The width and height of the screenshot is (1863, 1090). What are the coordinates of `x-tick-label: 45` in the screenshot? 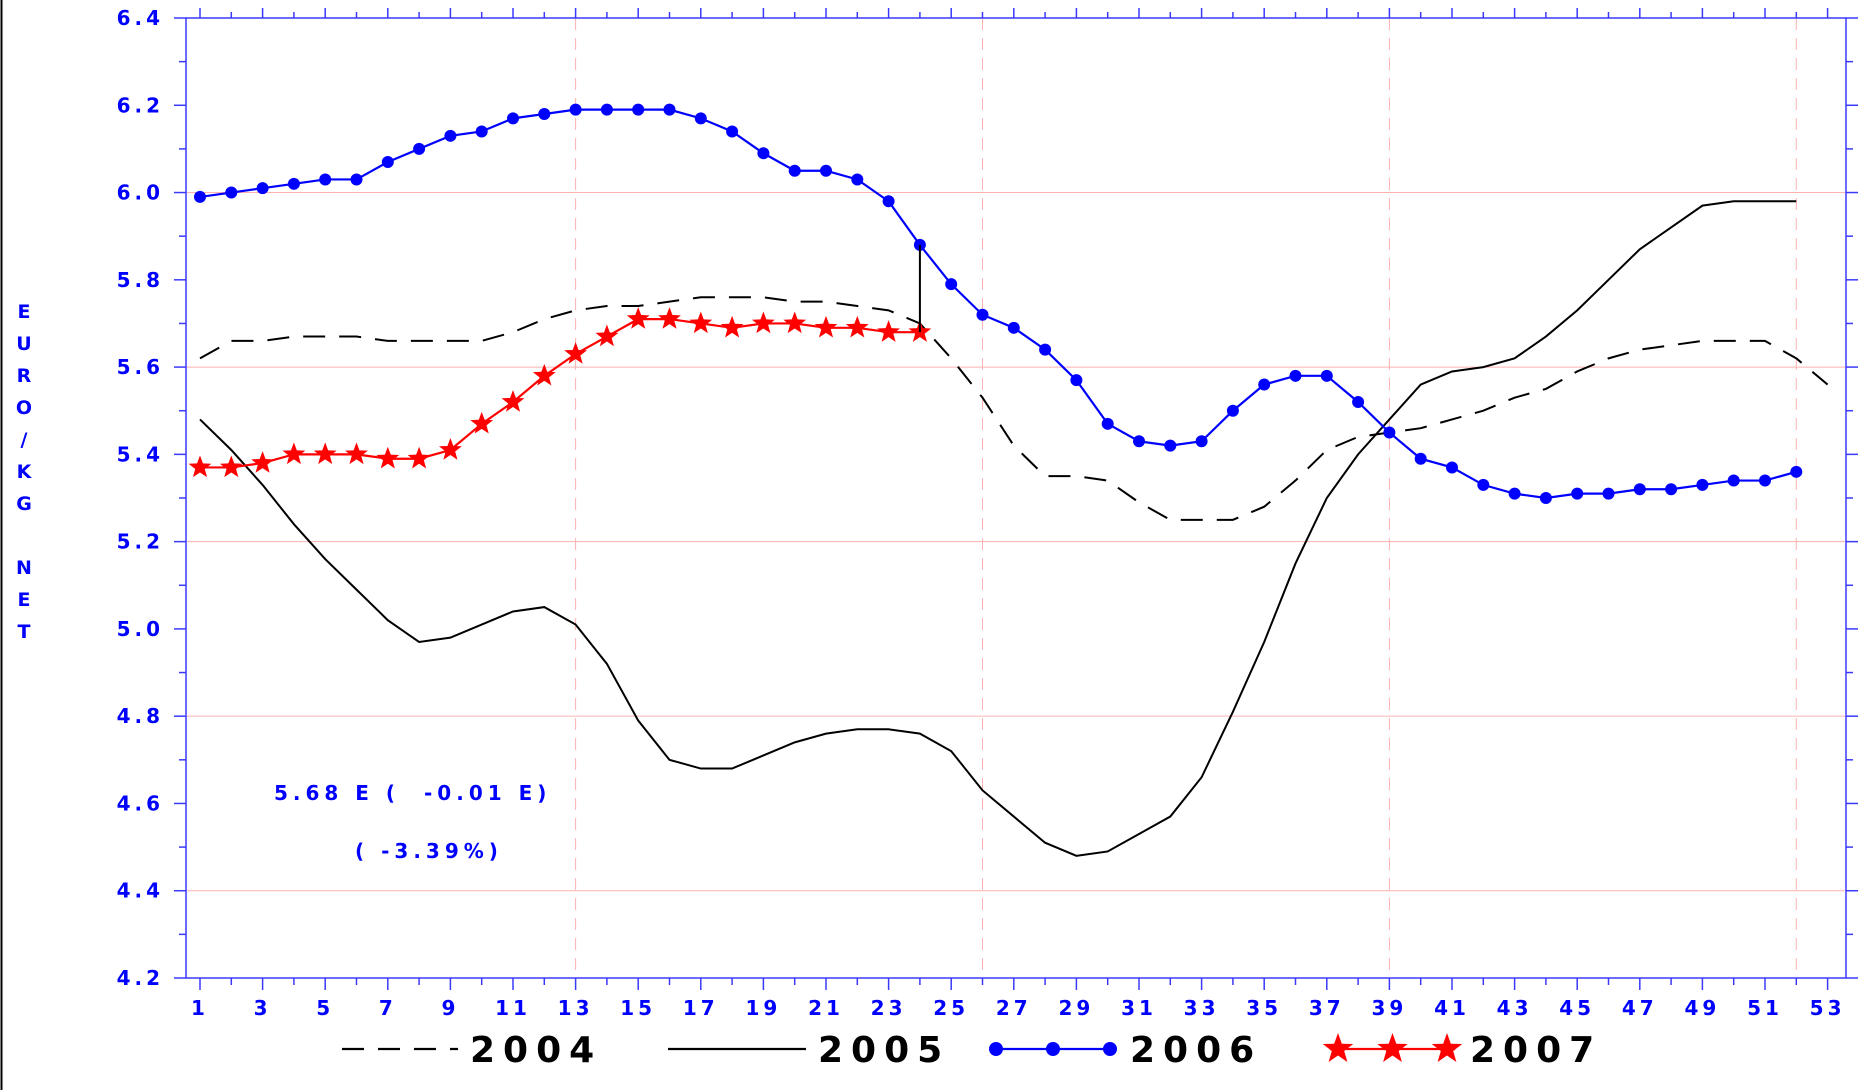 It's located at (1577, 1008).